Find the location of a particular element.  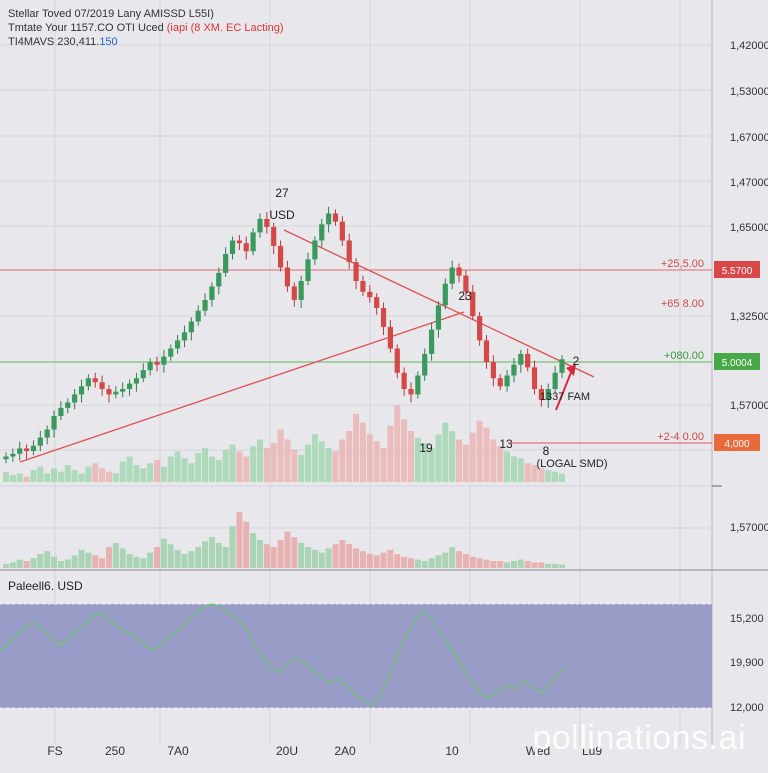

annotation-label: USD is located at coordinates (282, 215).